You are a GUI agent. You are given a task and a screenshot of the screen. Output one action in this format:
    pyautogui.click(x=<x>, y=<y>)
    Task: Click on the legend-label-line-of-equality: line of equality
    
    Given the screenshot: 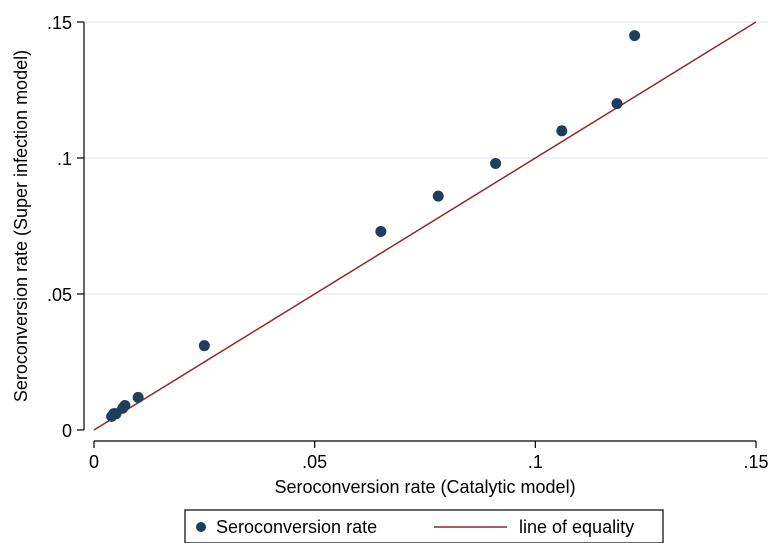 What is the action you would take?
    pyautogui.click(x=576, y=527)
    